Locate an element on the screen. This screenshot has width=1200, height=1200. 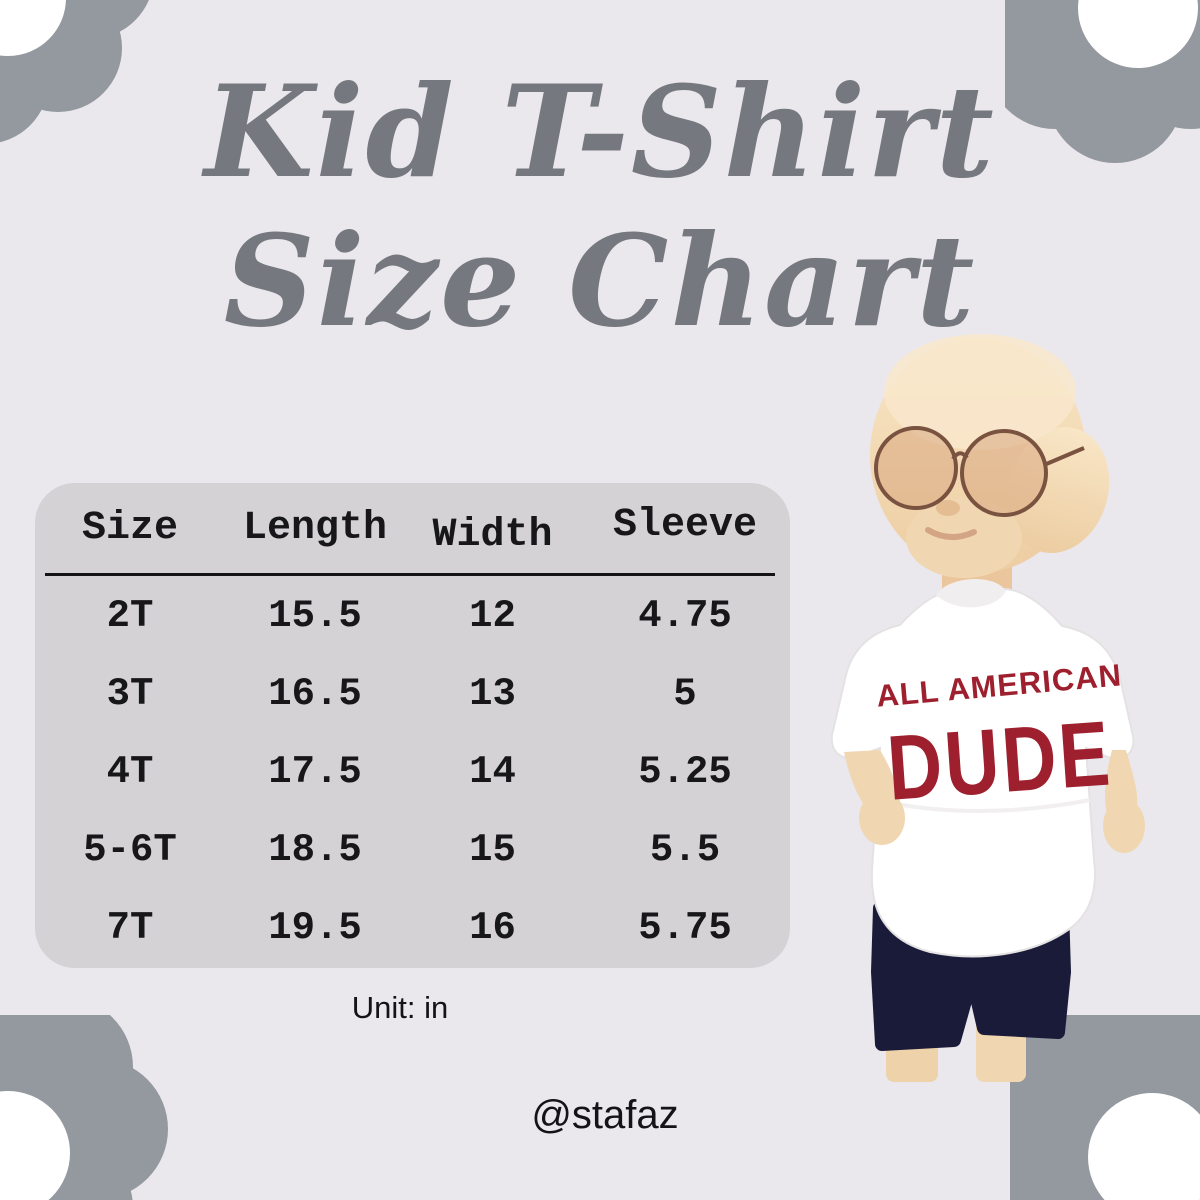
flower-decoration-bottom-right-icon is located at coordinates (1105, 1107).